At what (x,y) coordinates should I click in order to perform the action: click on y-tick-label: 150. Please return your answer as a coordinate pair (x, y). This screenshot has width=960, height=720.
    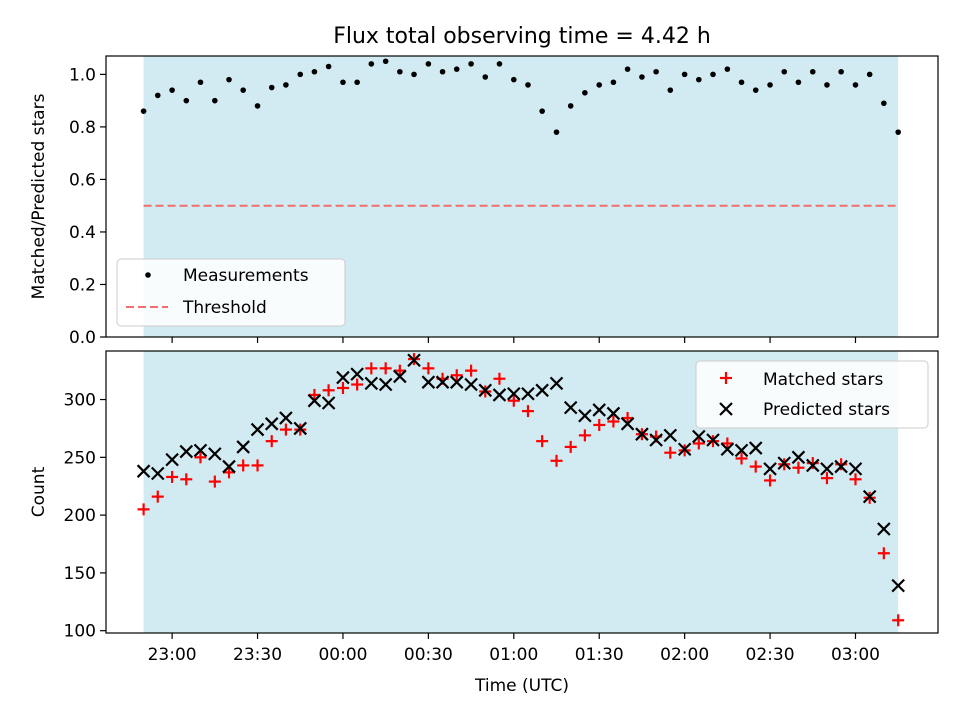
    Looking at the image, I should click on (80, 574).